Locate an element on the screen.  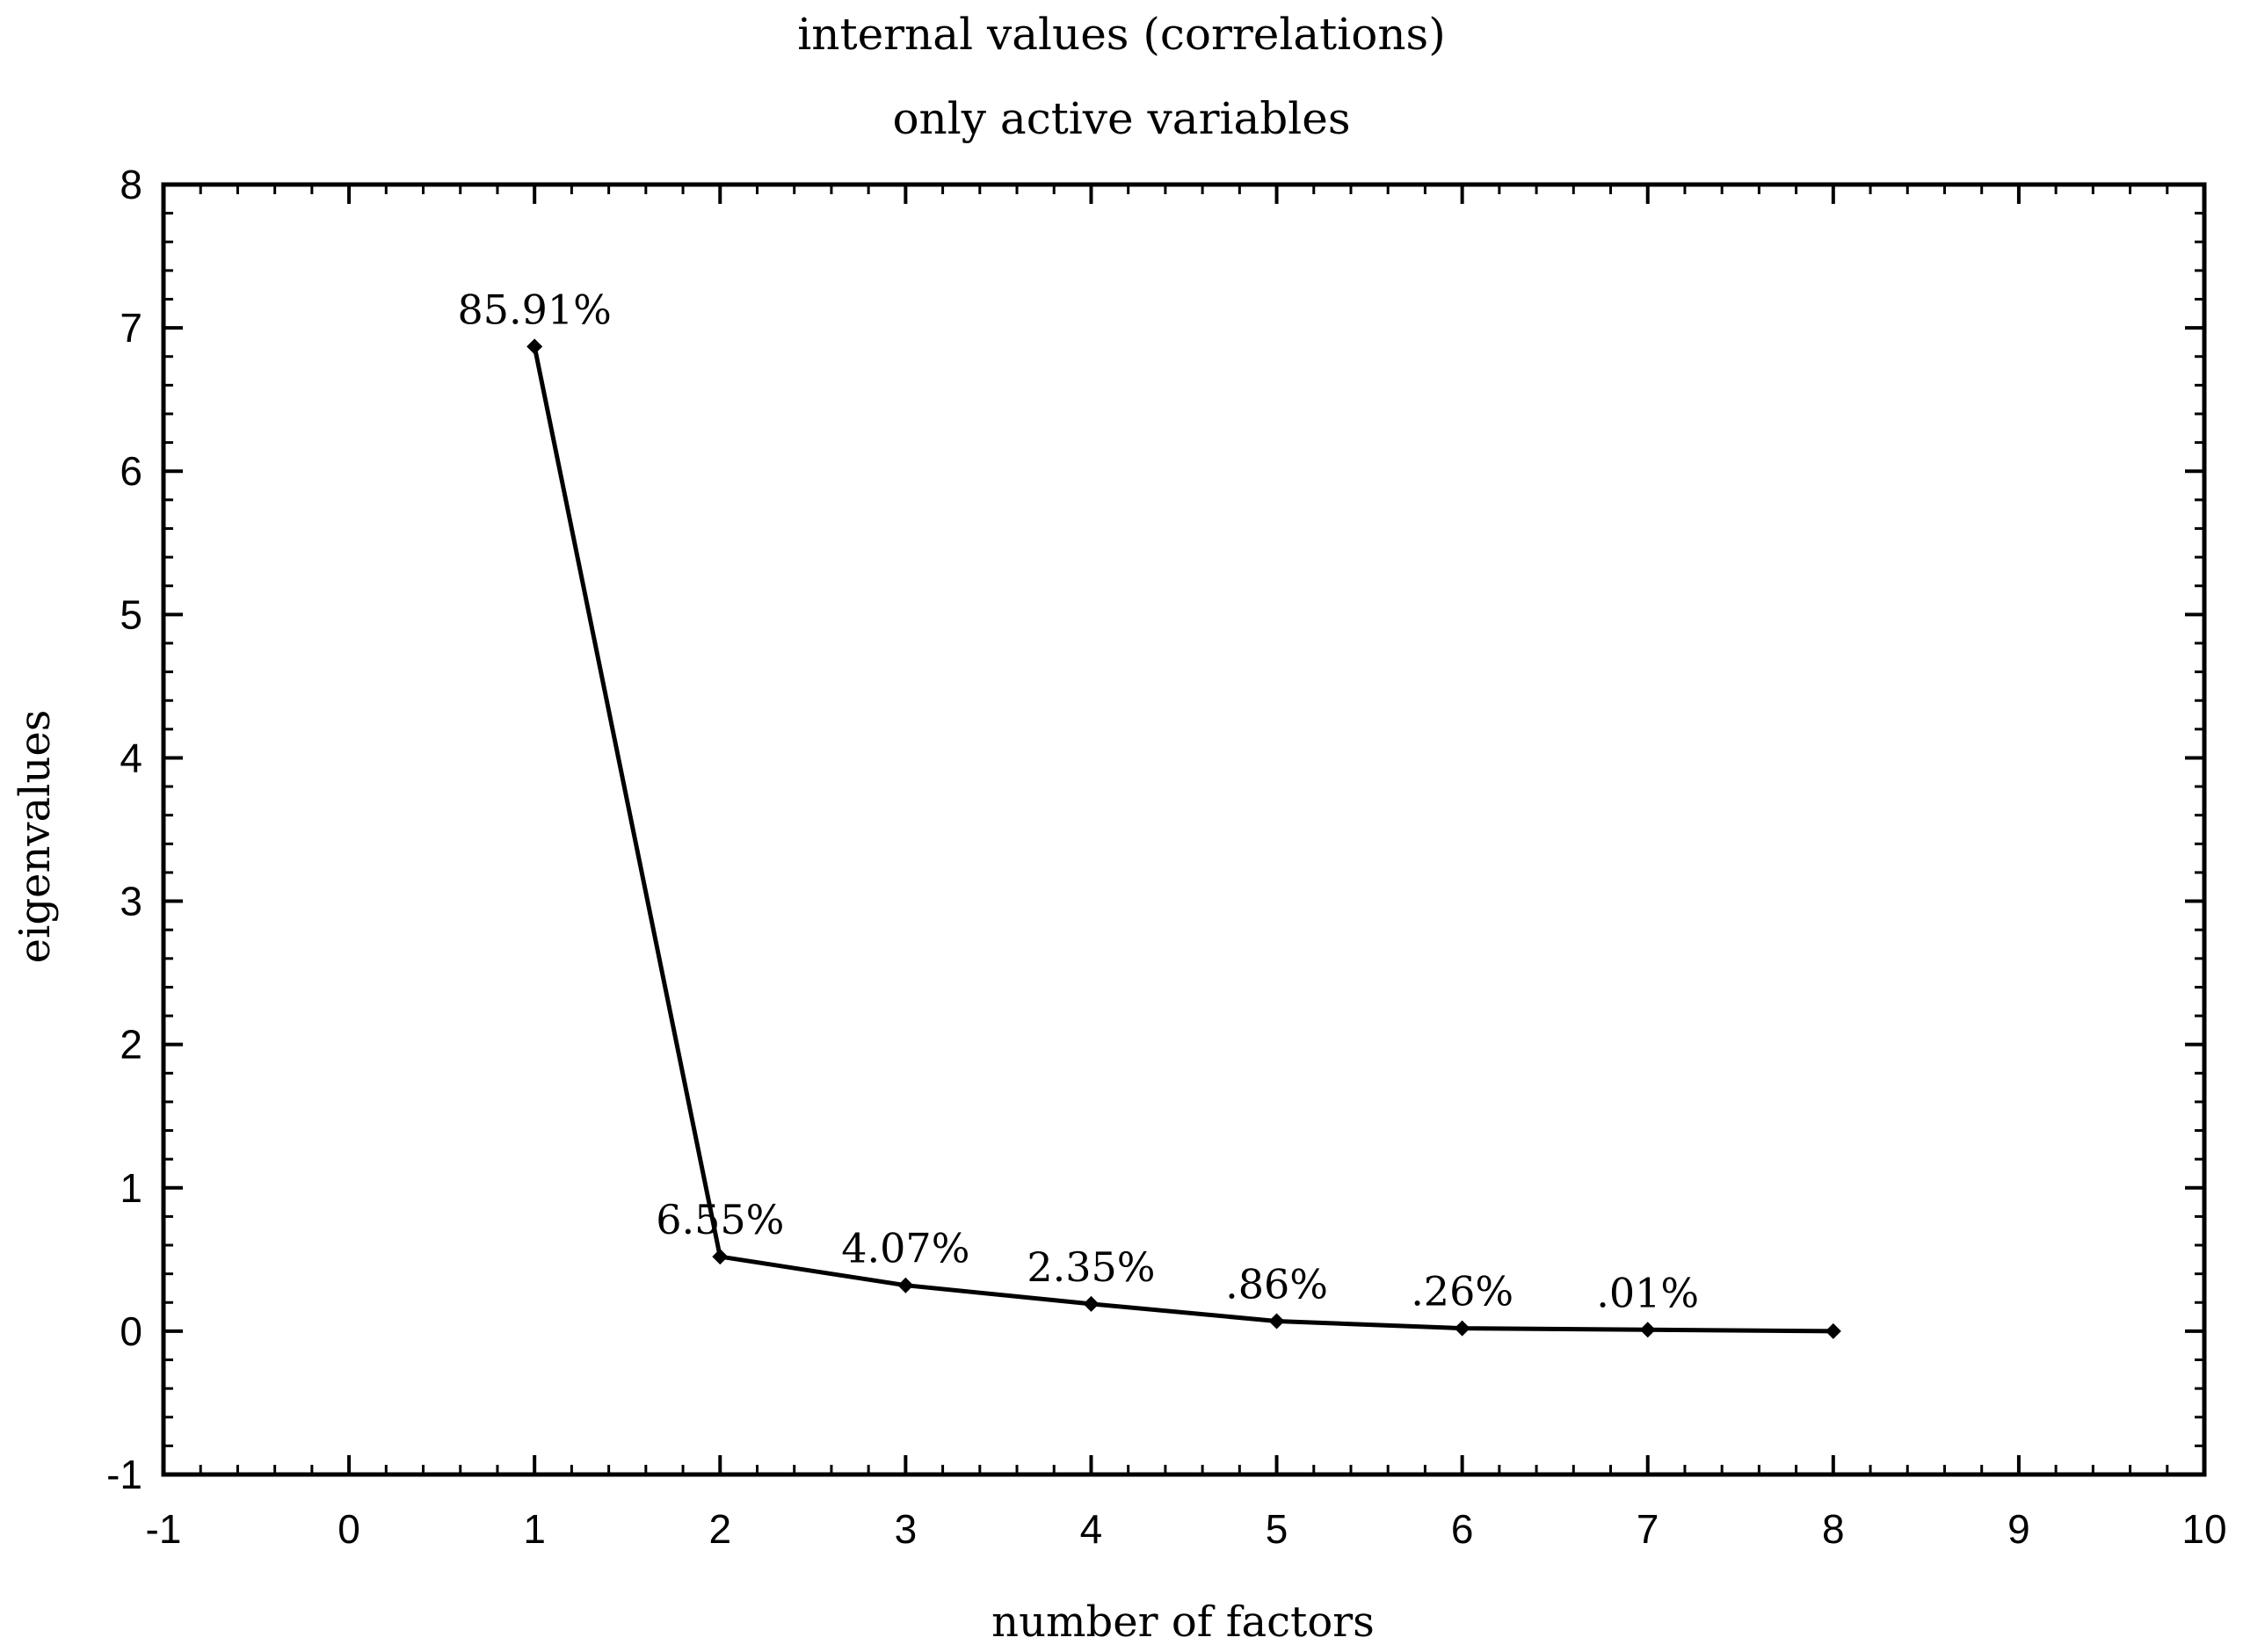
x-tick-label: 1 is located at coordinates (534, 1529).